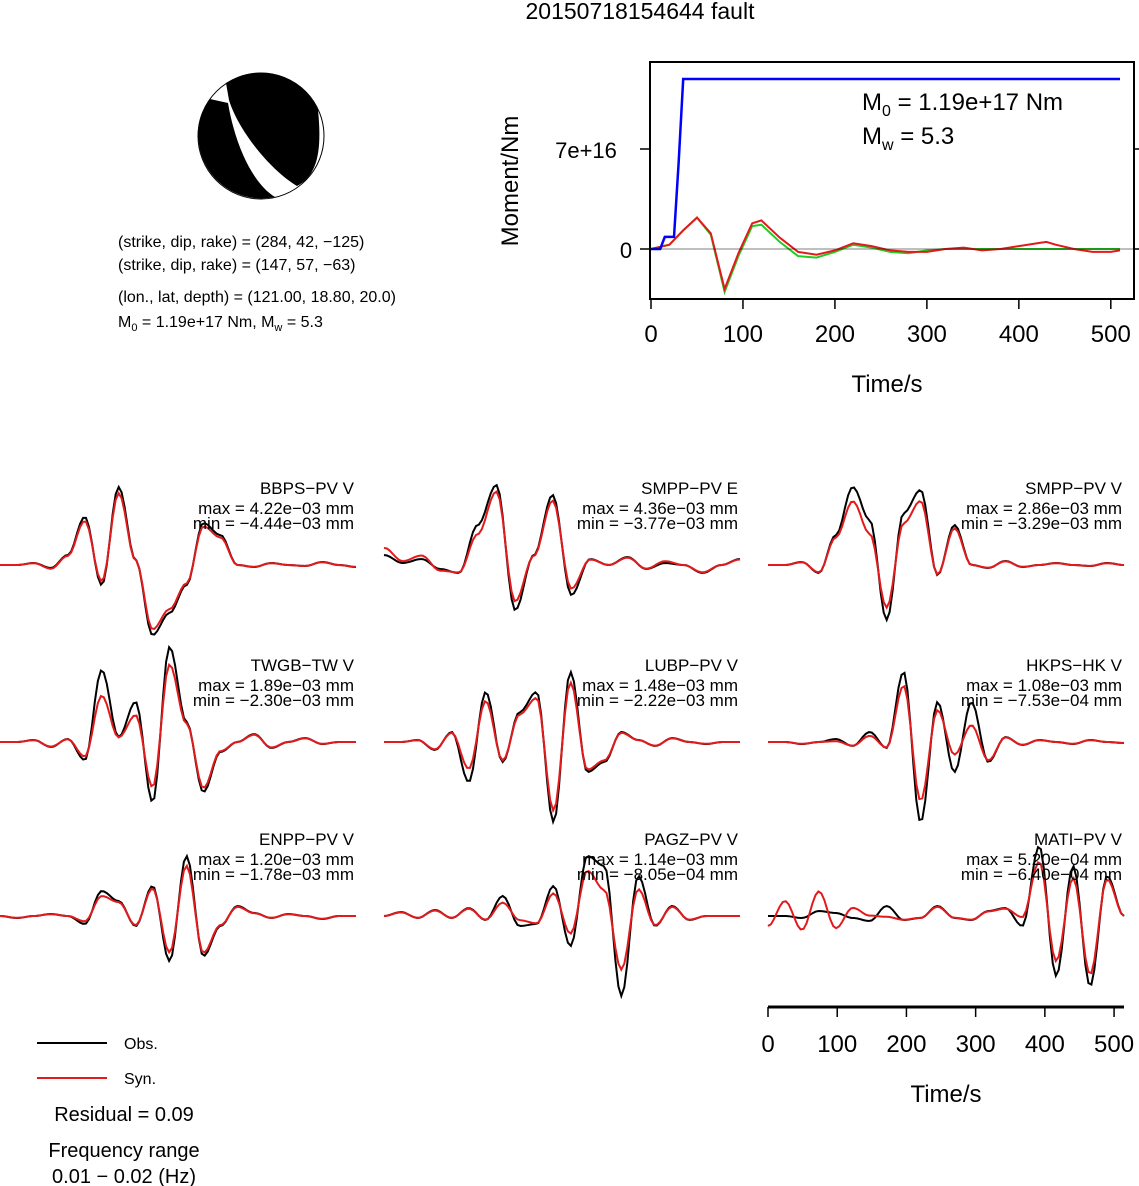  What do you see at coordinates (220, 324) in the screenshot?
I see `moment-magnitude-line: M0 = 1.19e+17 Nm, Mw = 5.3` at bounding box center [220, 324].